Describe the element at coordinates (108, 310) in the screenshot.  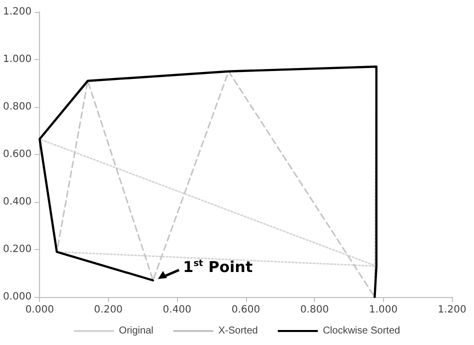
I see `x-tick-label: 0.200` at that location.